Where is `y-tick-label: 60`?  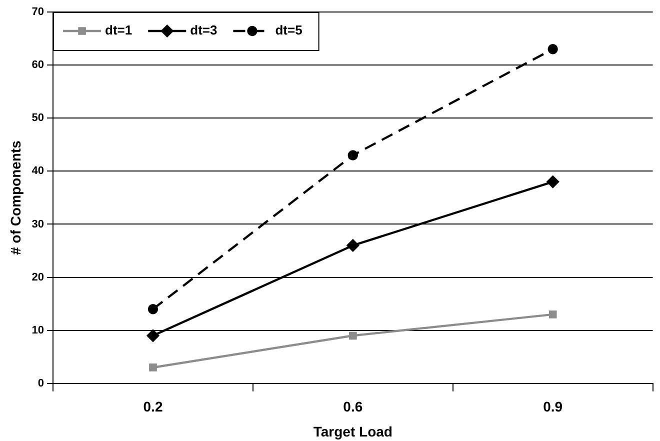 y-tick-label: 60 is located at coordinates (38, 65).